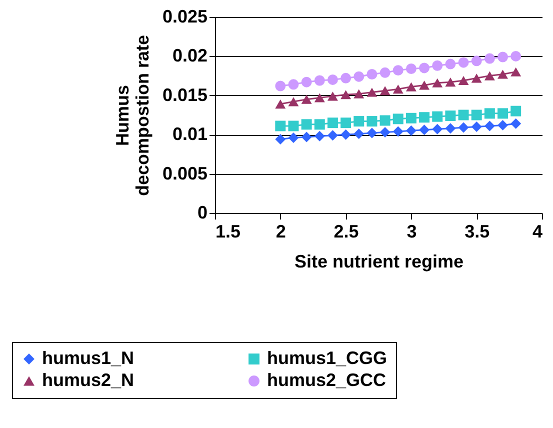 The width and height of the screenshot is (553, 428). Describe the element at coordinates (185, 16) in the screenshot. I see `y-tick-label: 0.025` at that location.